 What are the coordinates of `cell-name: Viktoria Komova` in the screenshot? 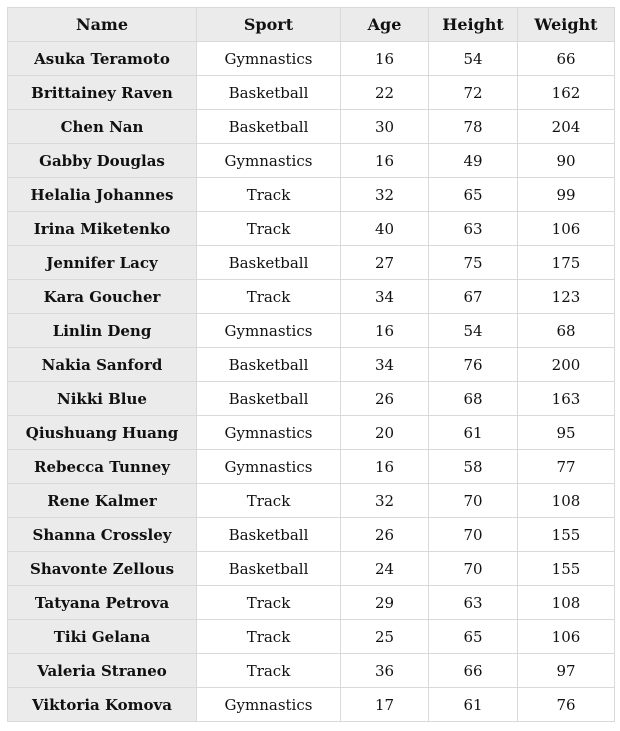 It's located at (102, 704).